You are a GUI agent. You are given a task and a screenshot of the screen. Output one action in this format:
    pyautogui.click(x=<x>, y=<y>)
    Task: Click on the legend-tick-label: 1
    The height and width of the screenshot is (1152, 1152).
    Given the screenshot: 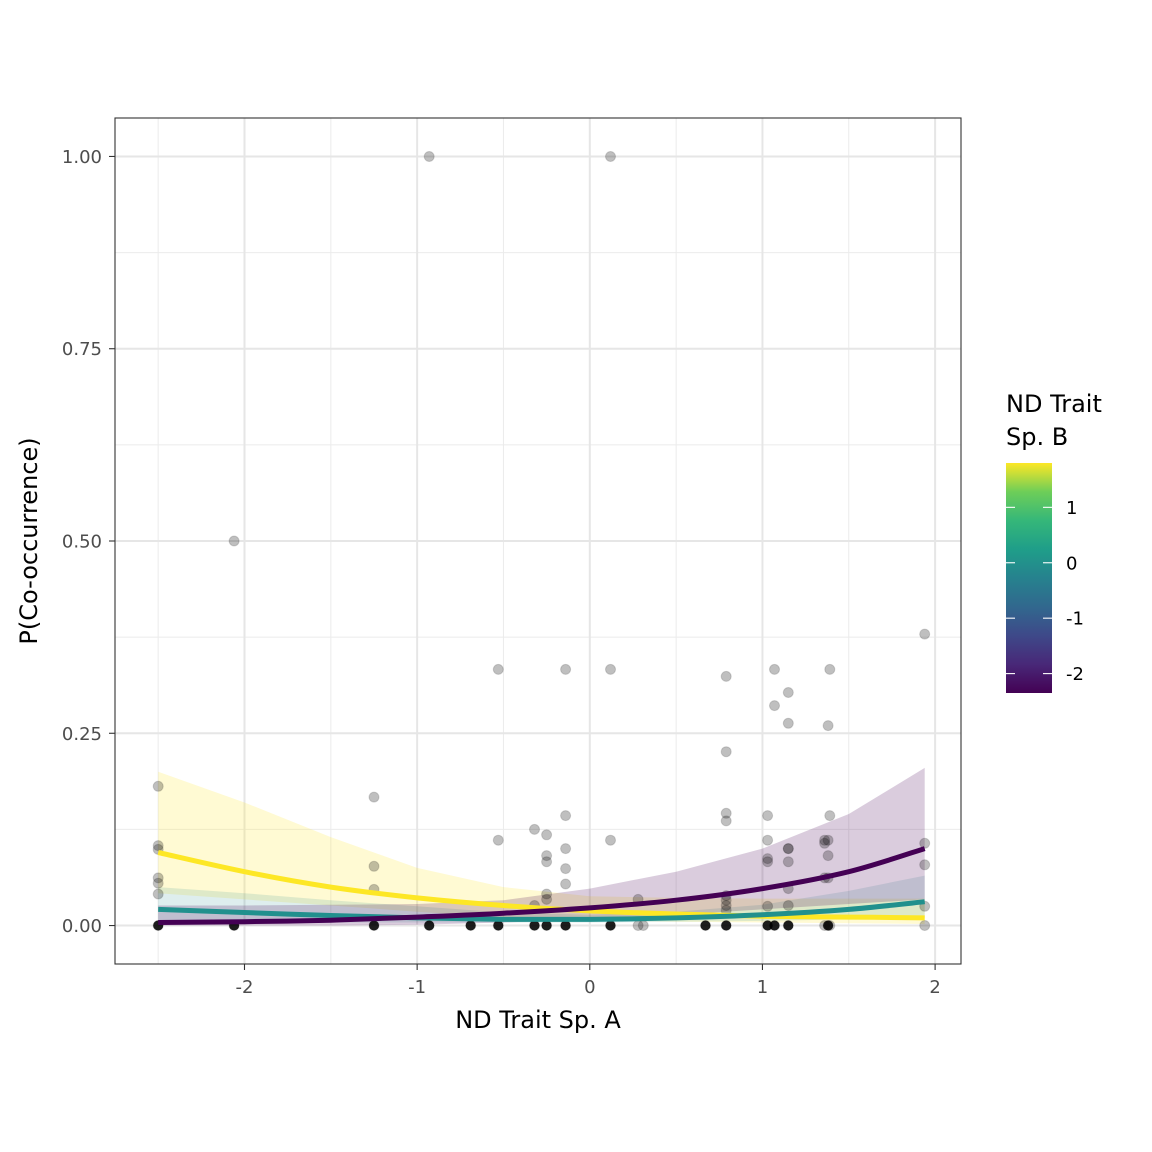 What is the action you would take?
    pyautogui.click(x=1071, y=508)
    